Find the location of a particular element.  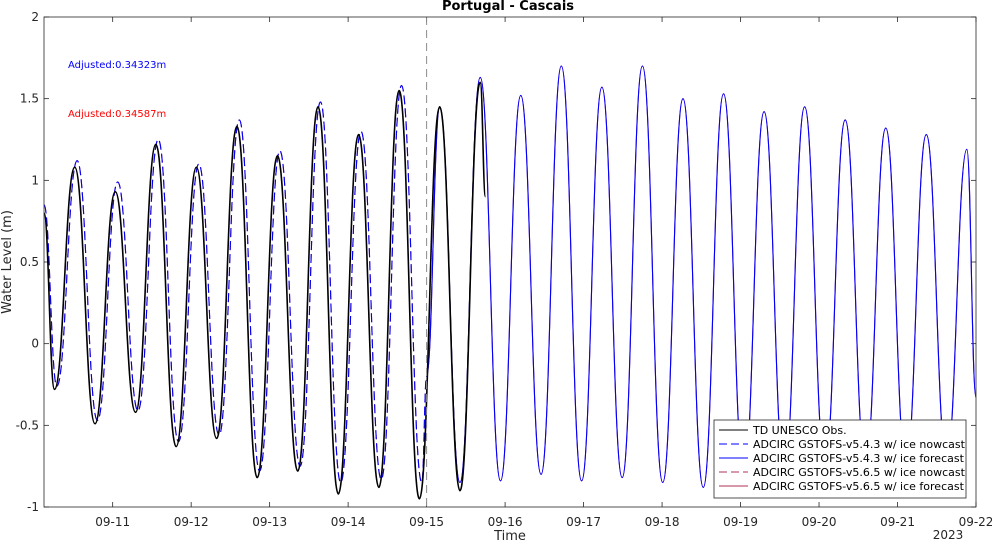

y-tick-label: -0.5 is located at coordinates (27, 425).